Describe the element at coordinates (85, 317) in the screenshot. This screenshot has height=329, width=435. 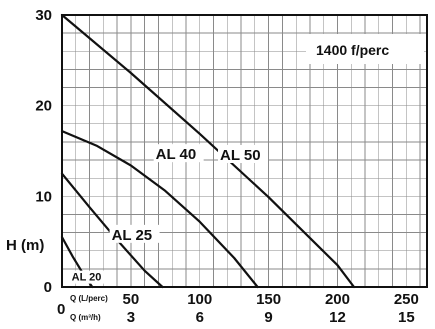
I see `x-axis-label-secondary: Q (m³/h)` at that location.